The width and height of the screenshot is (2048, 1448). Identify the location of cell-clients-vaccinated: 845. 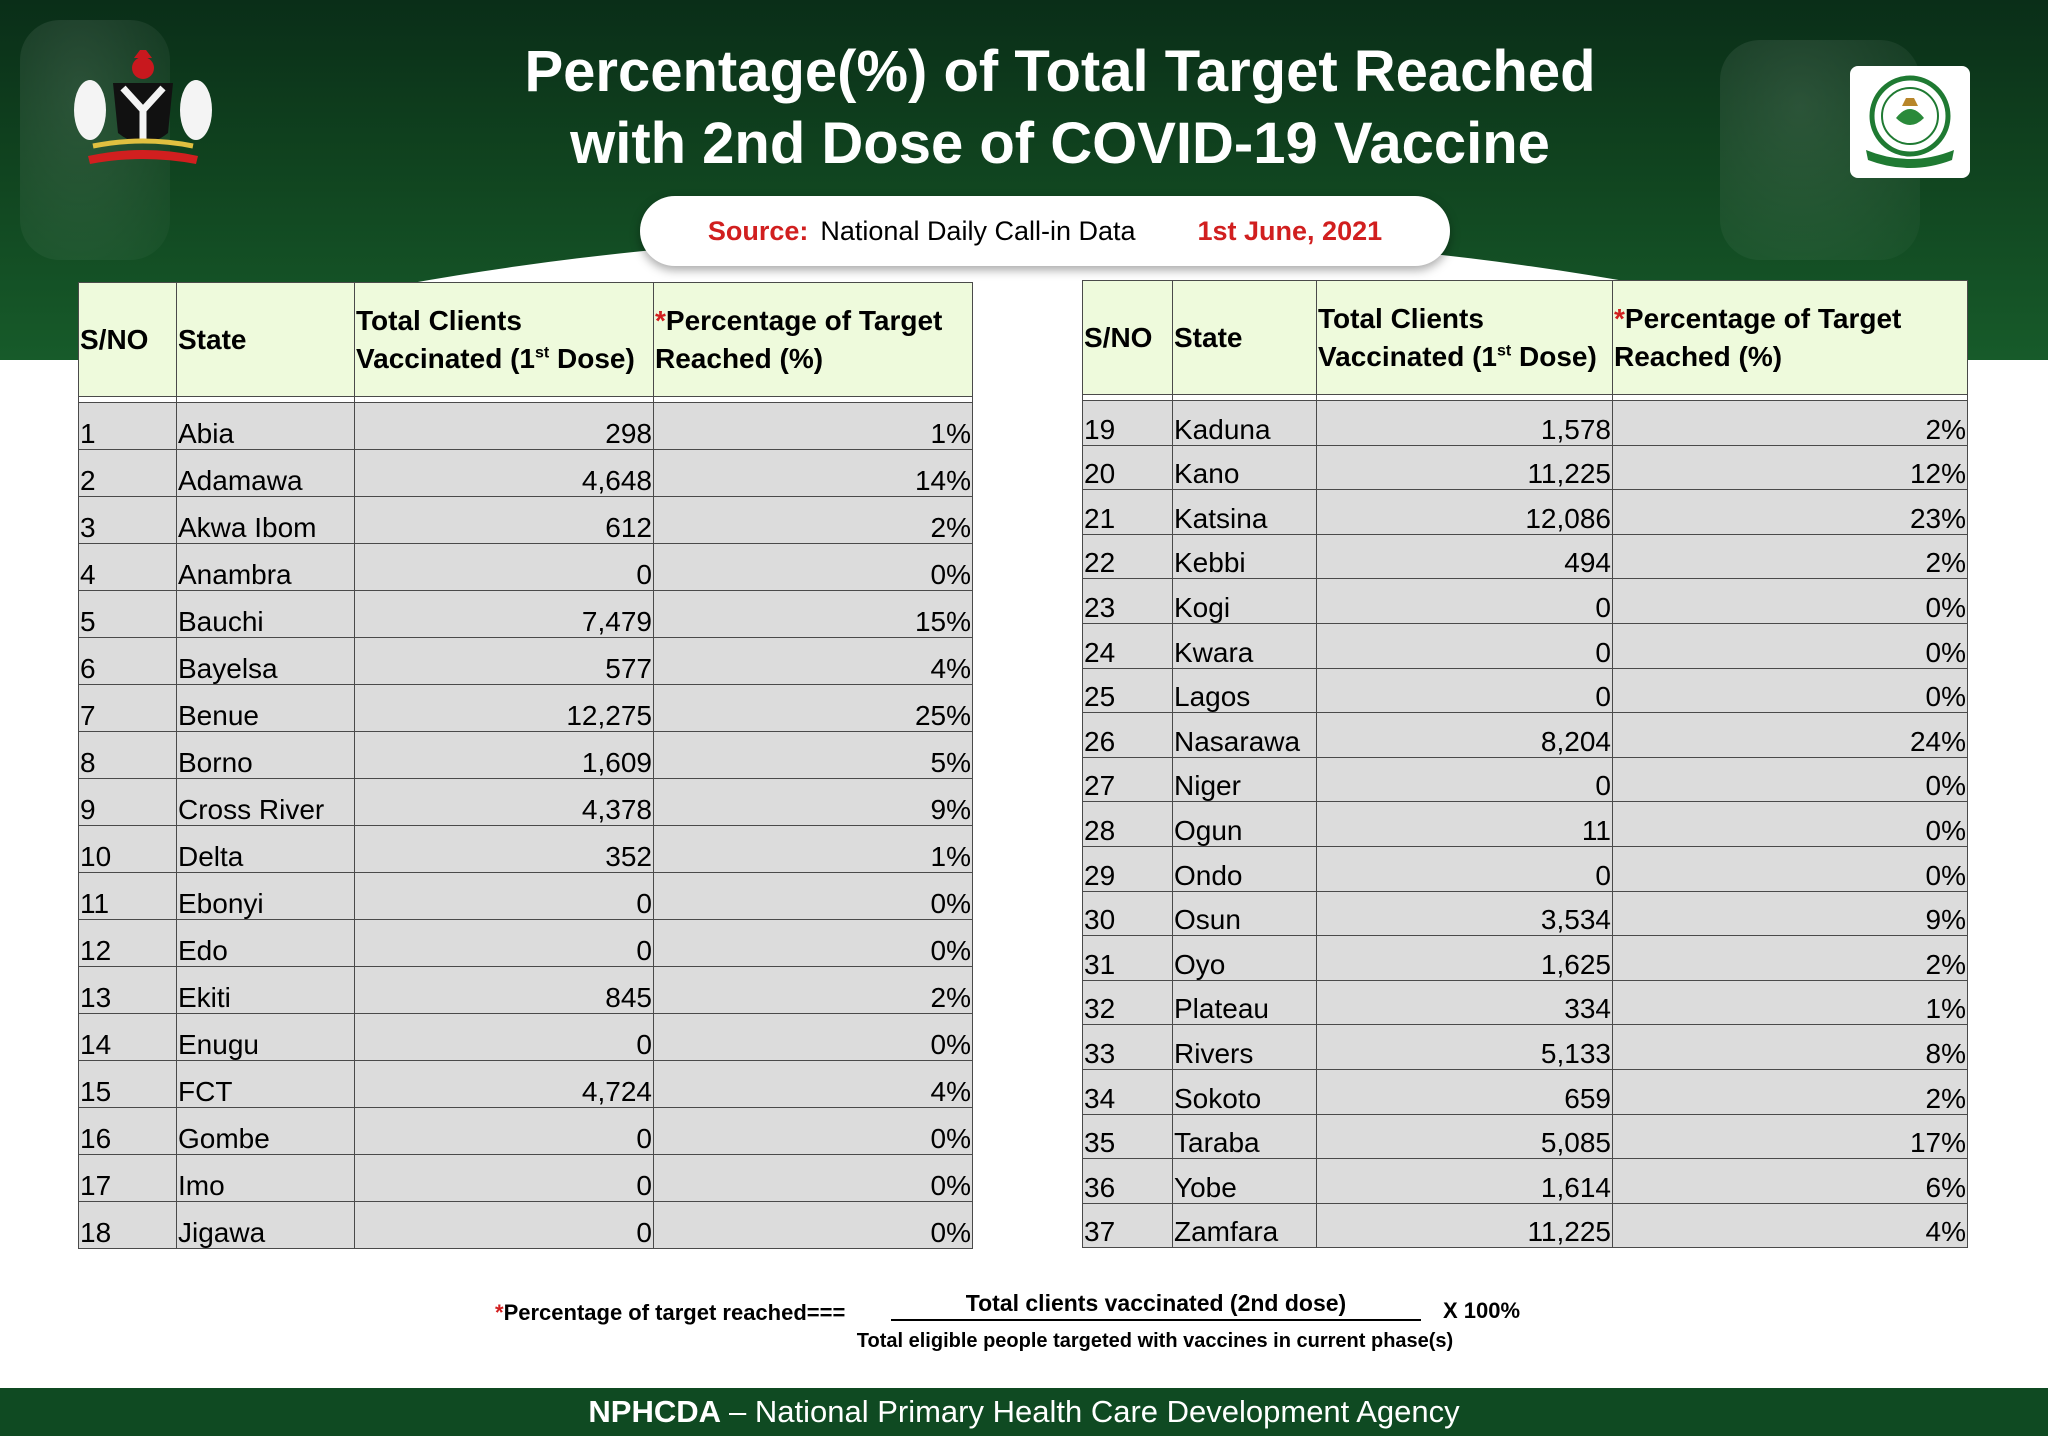
(504, 990).